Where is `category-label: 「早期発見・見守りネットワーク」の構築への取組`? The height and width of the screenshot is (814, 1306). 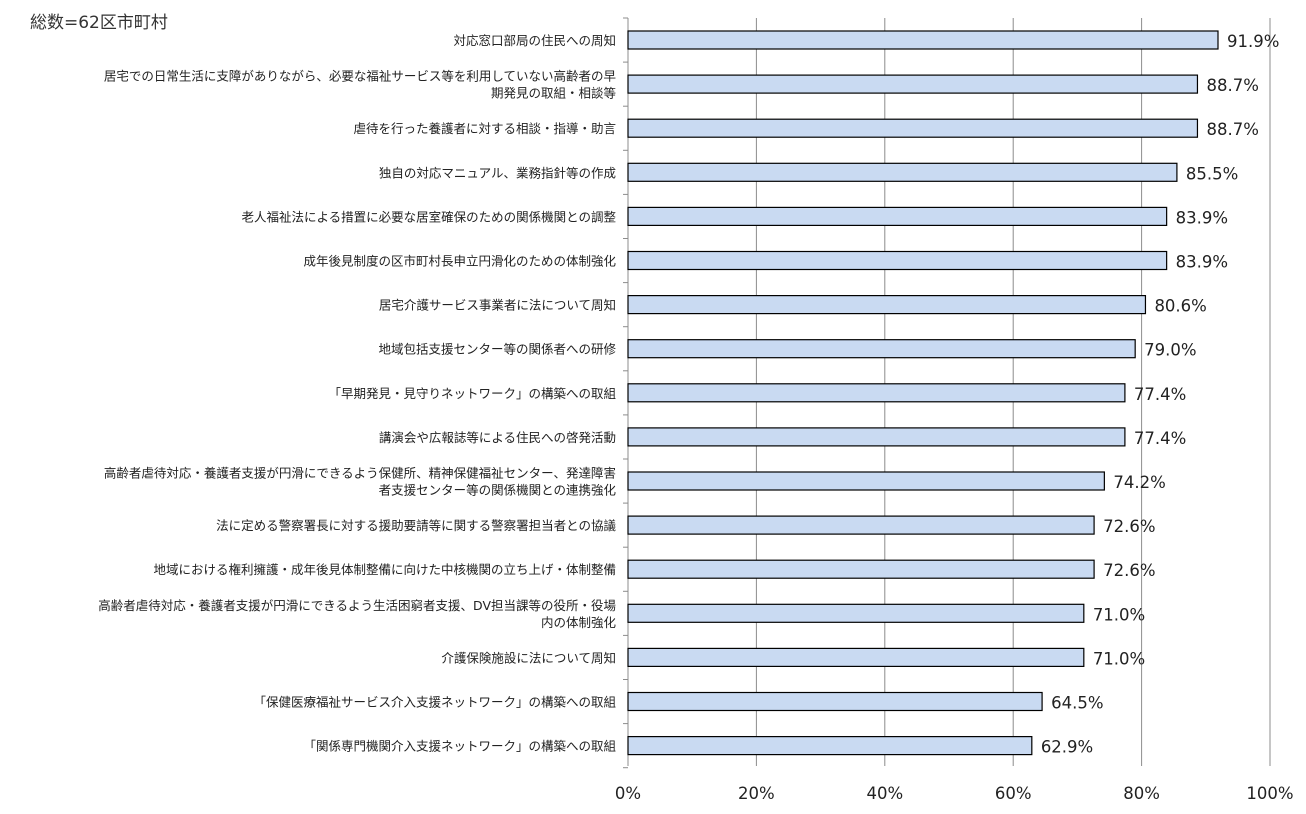
category-label: 「早期発見・見守りネットワーク」の構築への取組 is located at coordinates (472, 393).